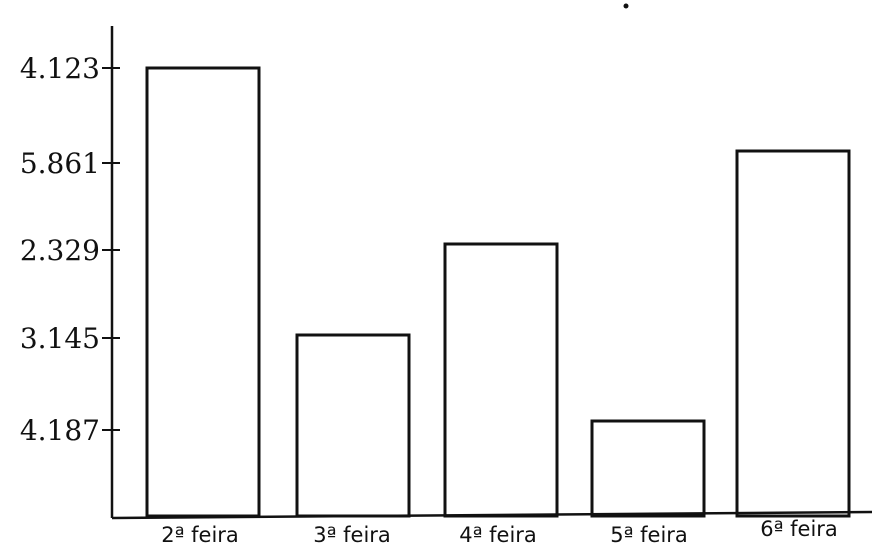 The width and height of the screenshot is (882, 544). I want to click on y-tick-label: 4.123, so click(60, 68).